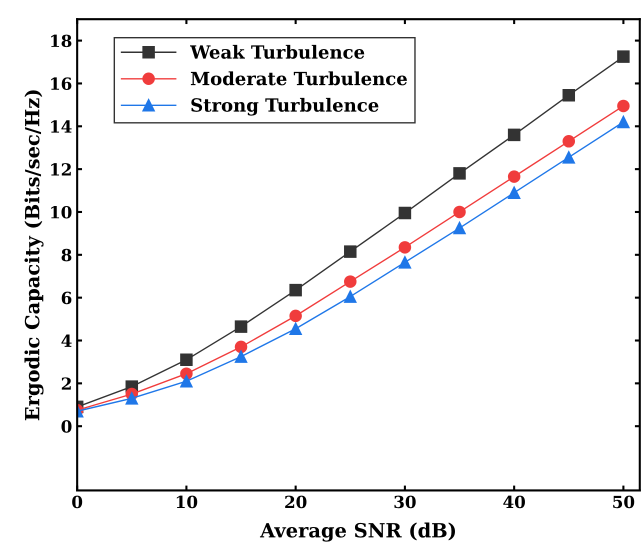  Describe the element at coordinates (623, 502) in the screenshot. I see `x-tick-label: 50` at that location.